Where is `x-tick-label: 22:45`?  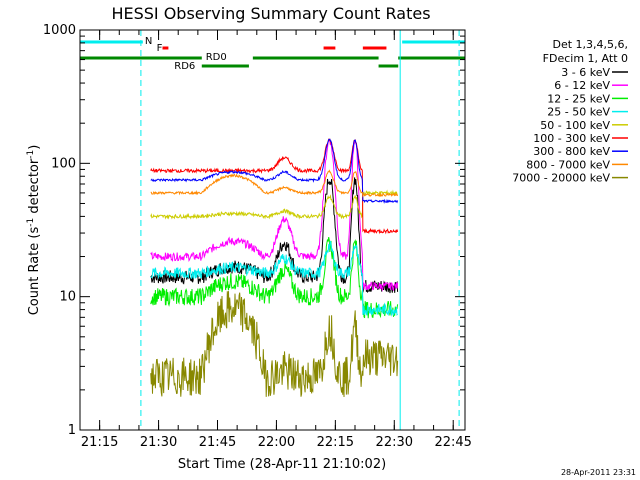 x-tick-label: 22:45 is located at coordinates (452, 442).